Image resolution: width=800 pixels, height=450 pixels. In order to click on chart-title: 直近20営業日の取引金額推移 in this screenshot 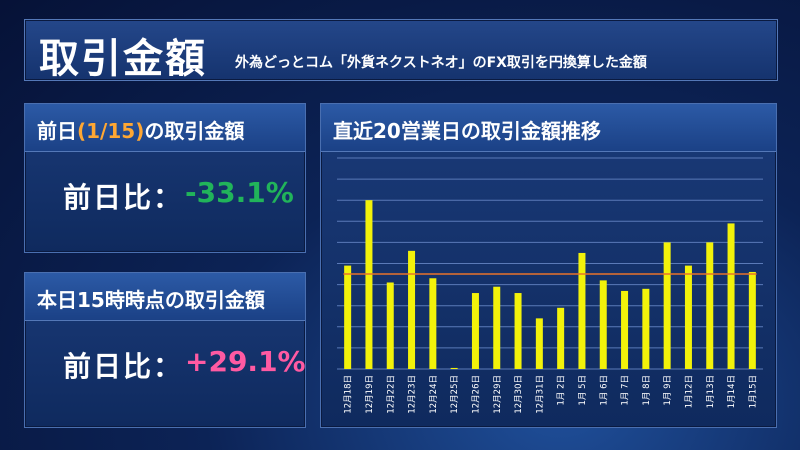, I will do `click(548, 128)`.